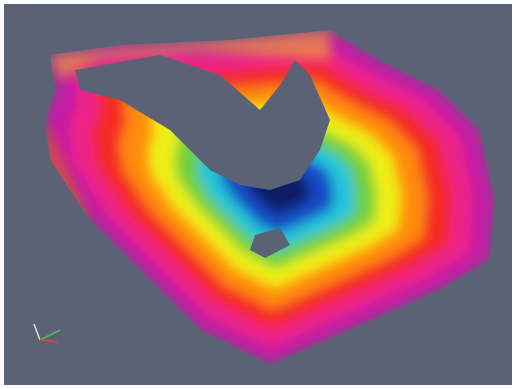 The height and width of the screenshot is (389, 516). I want to click on axis-triad, so click(47, 333).